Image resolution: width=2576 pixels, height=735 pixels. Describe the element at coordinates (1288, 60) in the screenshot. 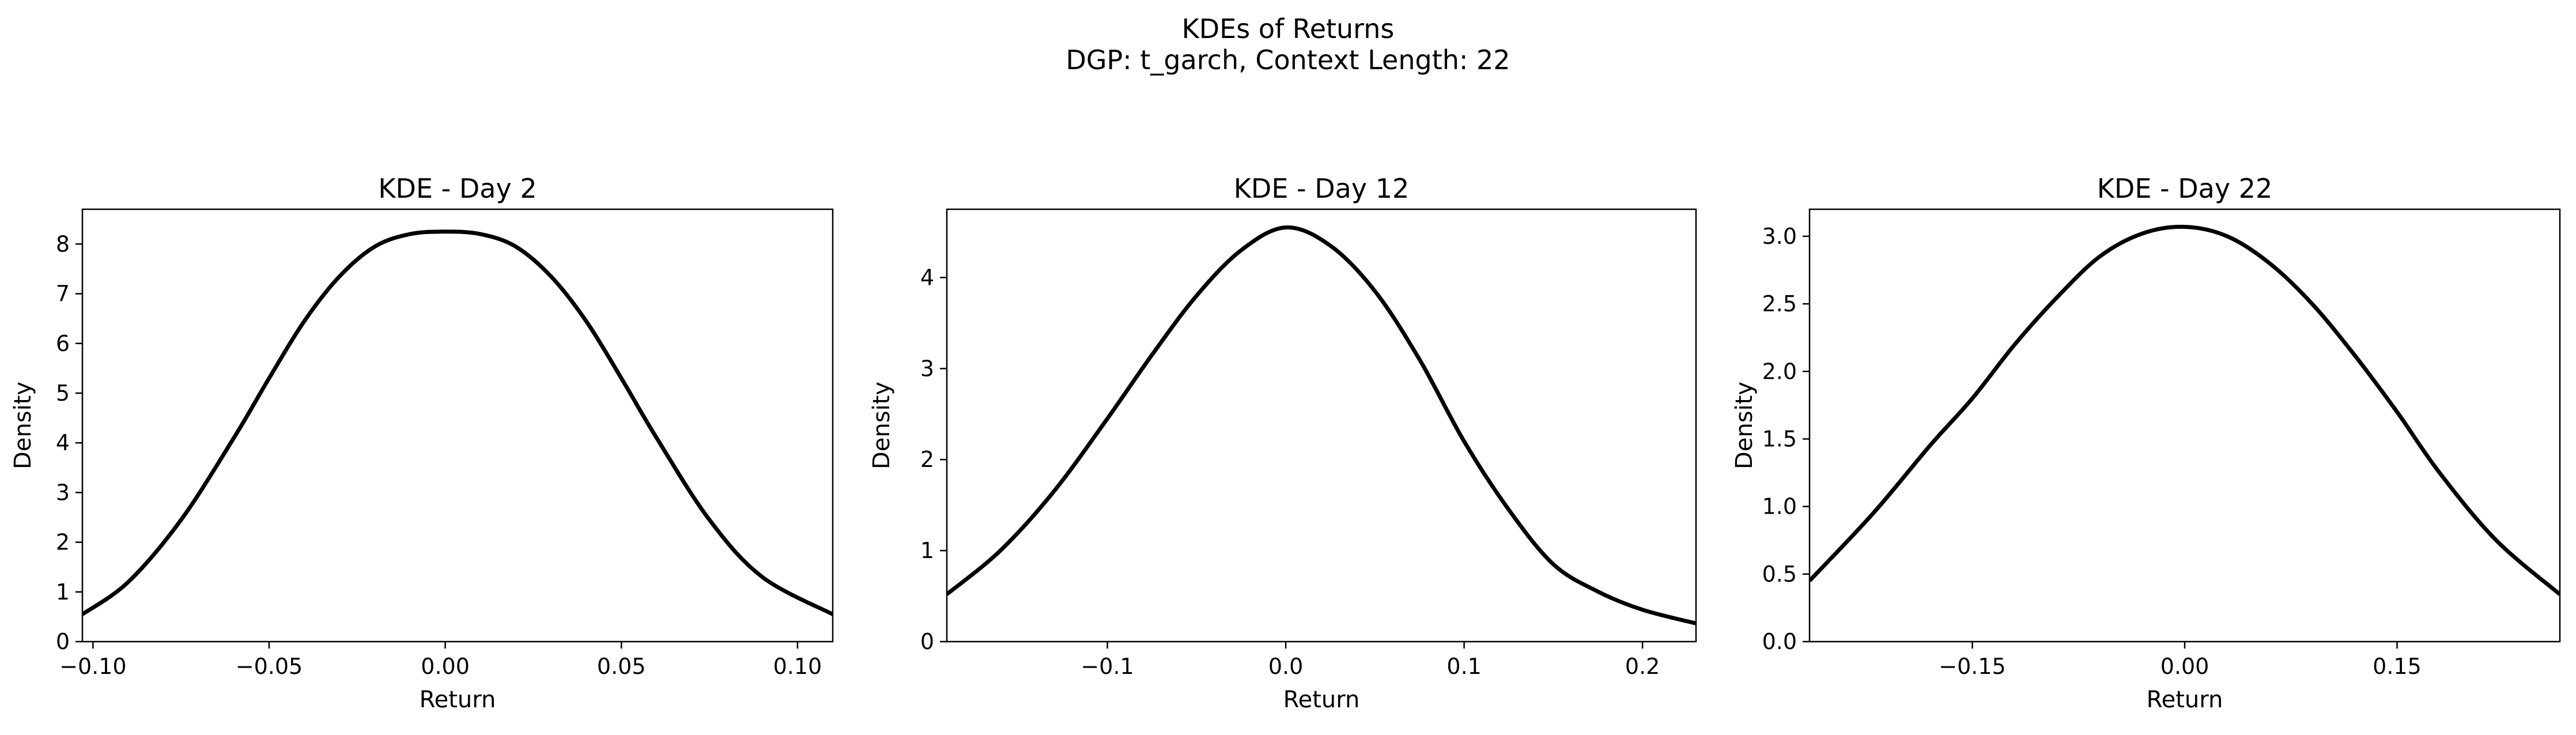

I see `figure-title-line2: DGP: t_garch, Context Length: 22` at that location.